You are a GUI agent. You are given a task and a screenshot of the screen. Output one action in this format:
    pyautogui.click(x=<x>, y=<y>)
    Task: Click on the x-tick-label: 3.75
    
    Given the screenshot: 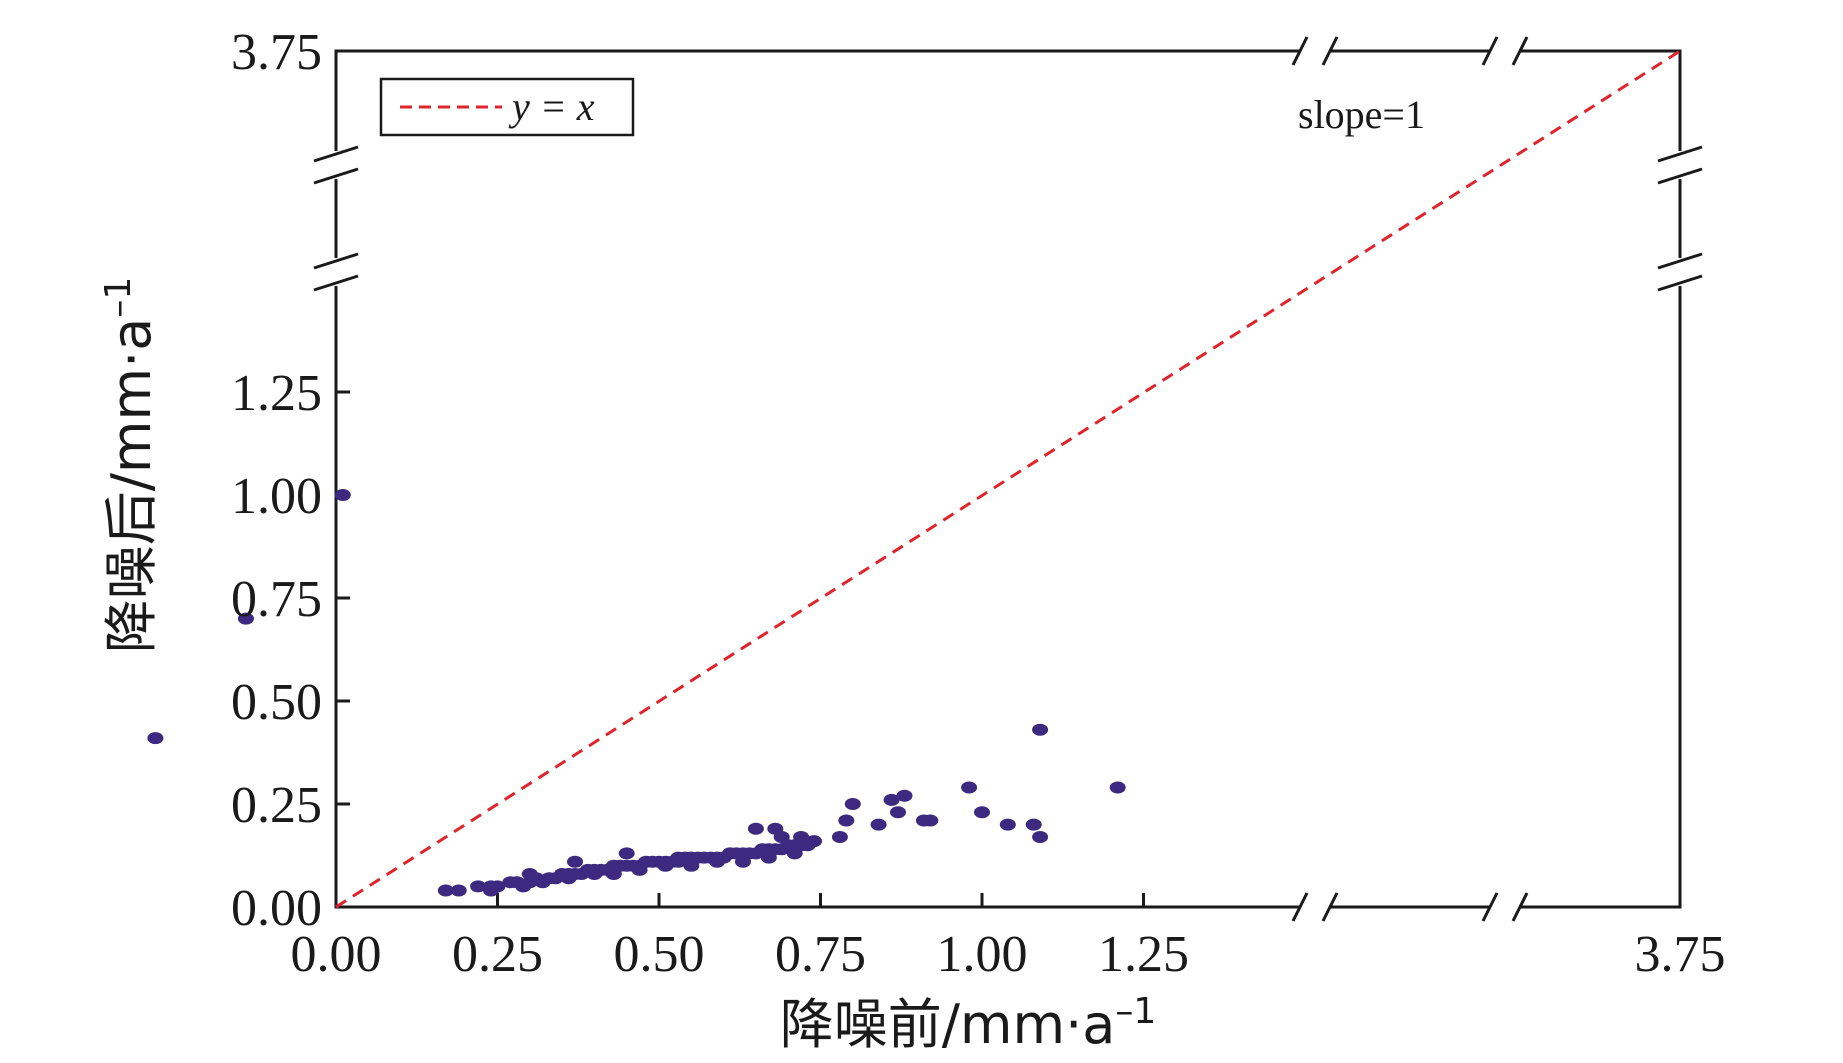 What is the action you would take?
    pyautogui.click(x=1680, y=954)
    